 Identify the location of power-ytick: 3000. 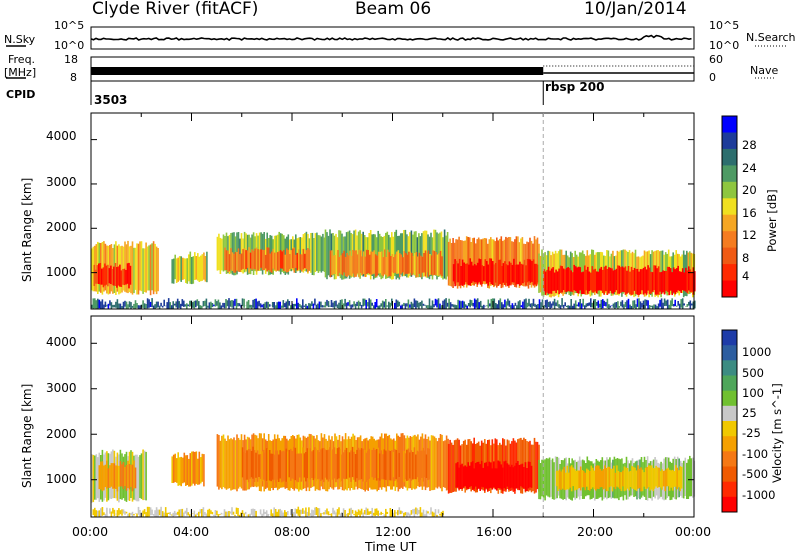
(61, 182).